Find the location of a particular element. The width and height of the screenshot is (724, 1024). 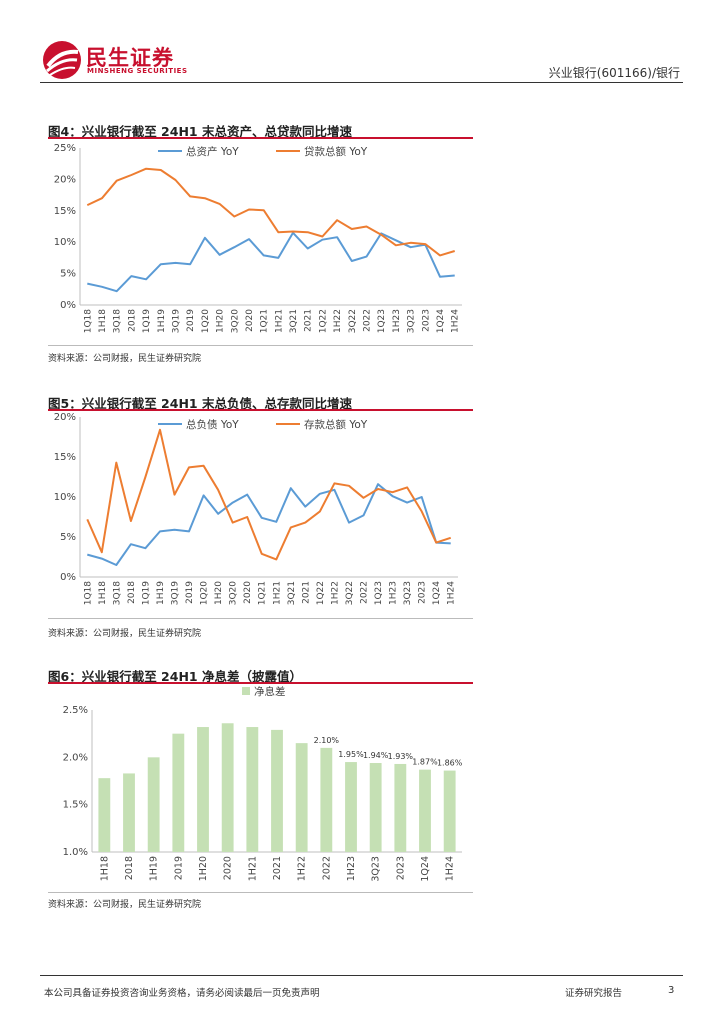

x-tick-label: 1Q21 is located at coordinates (265, 321).